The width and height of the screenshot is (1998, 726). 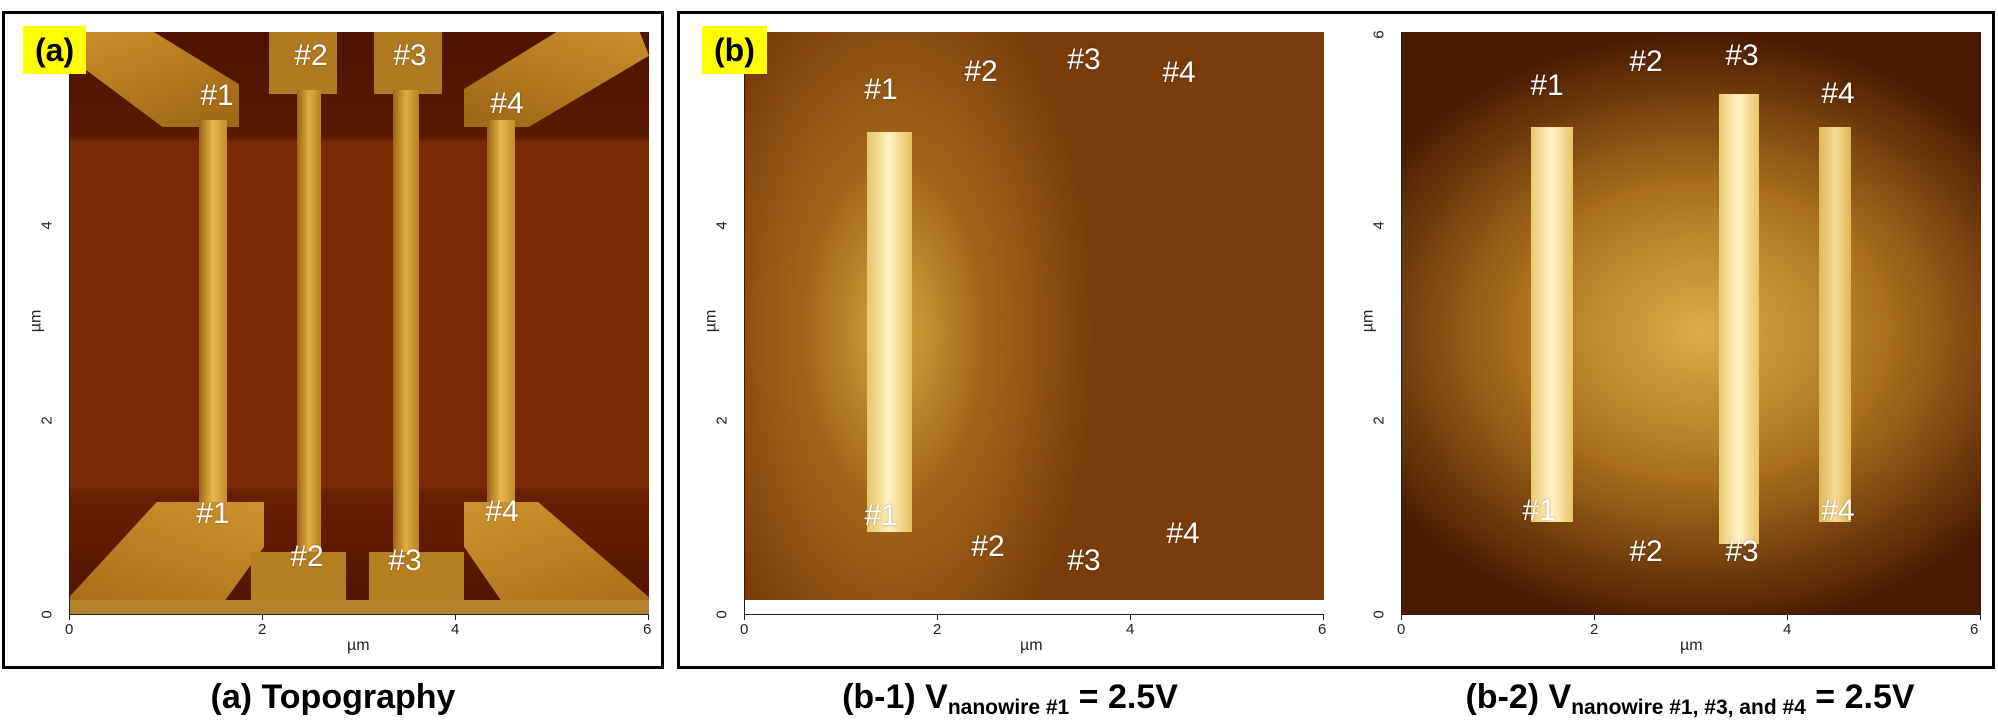 What do you see at coordinates (1379, 614) in the screenshot?
I see `b2-y-tick-label: 0` at bounding box center [1379, 614].